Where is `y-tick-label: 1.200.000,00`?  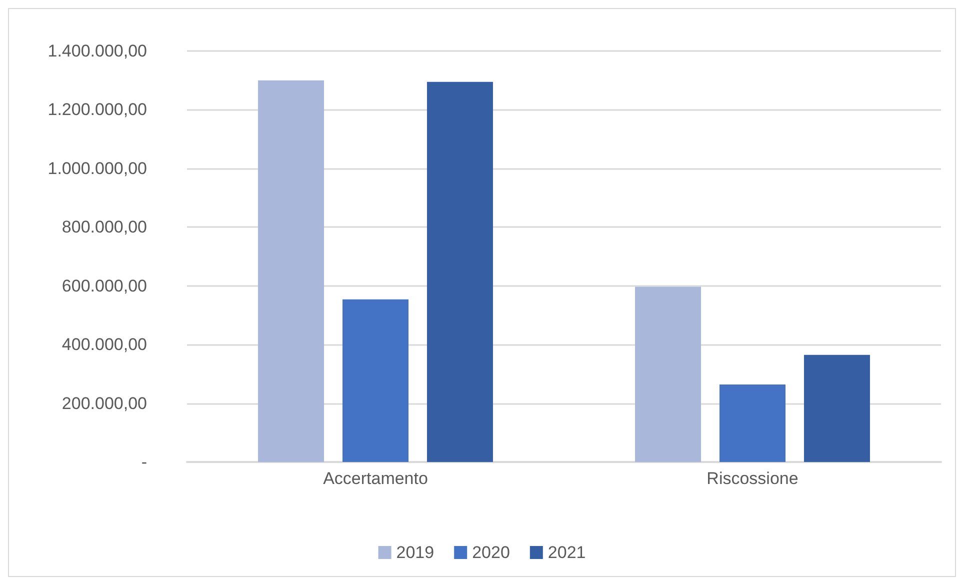 y-tick-label: 1.200.000,00 is located at coordinates (97, 110).